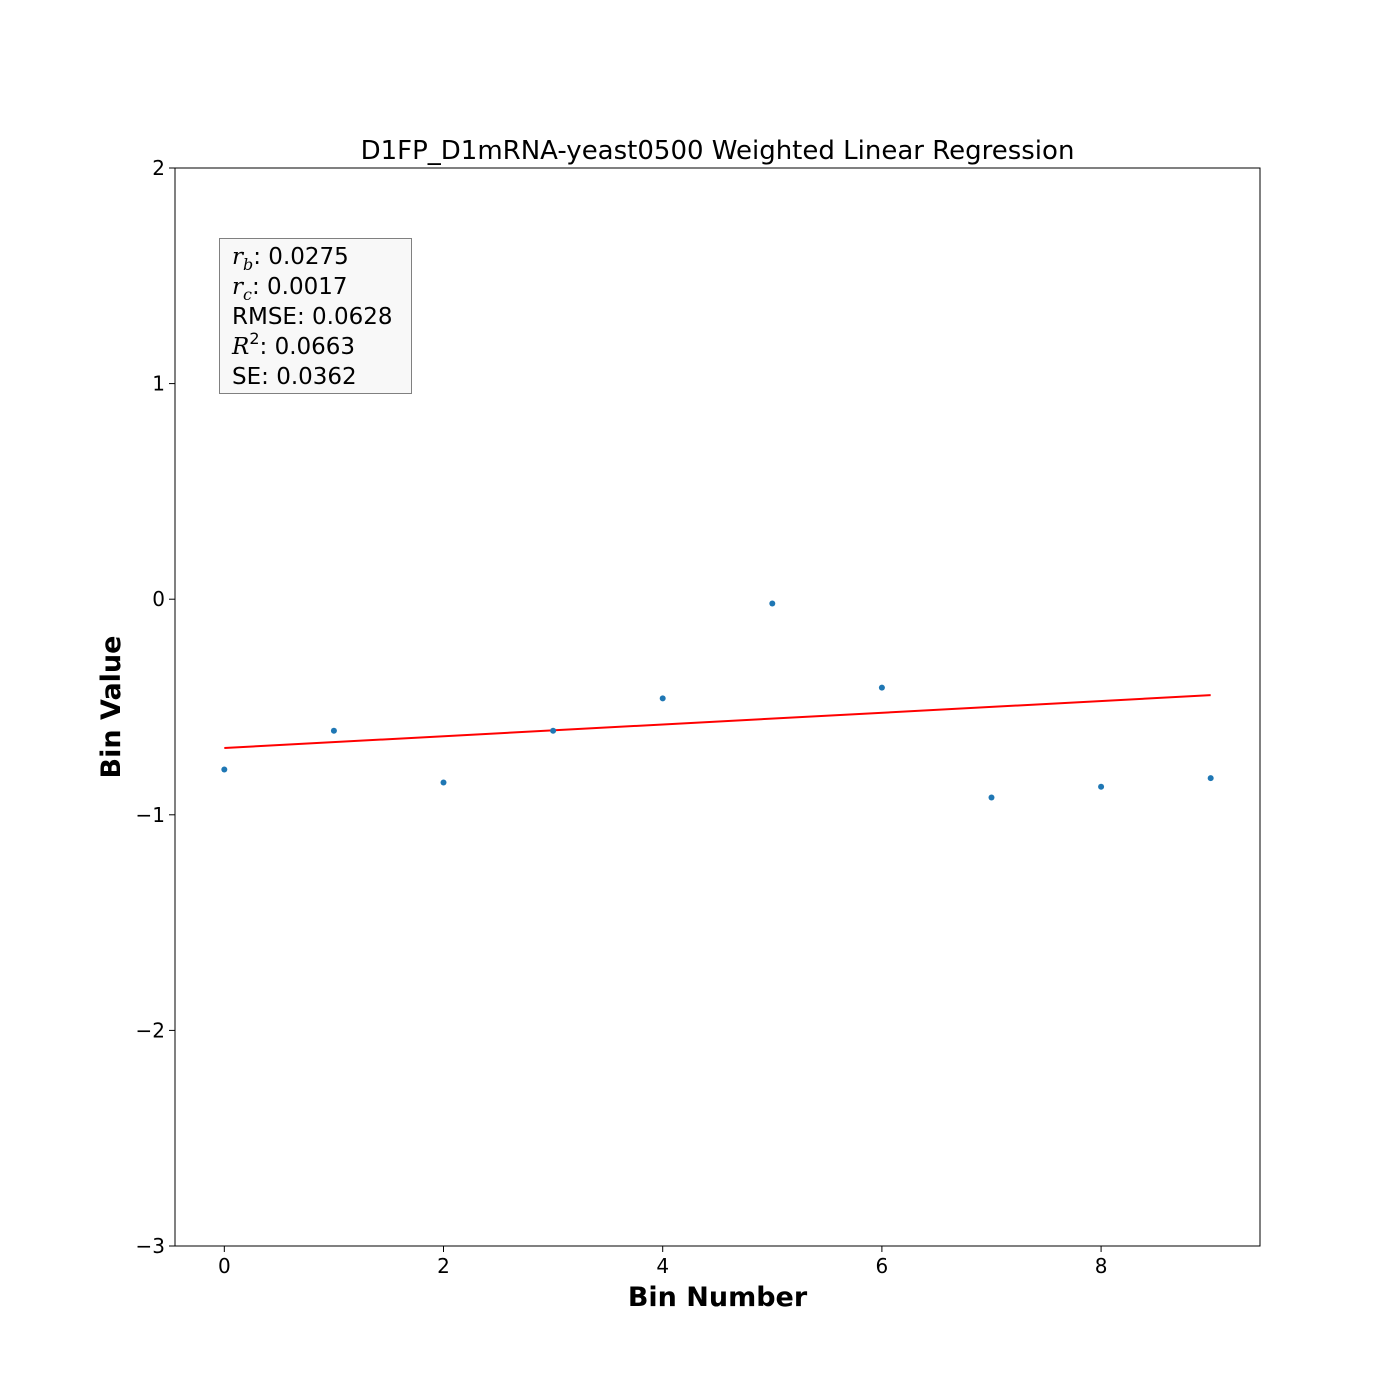 The width and height of the screenshot is (1400, 1400). Describe the element at coordinates (718, 1297) in the screenshot. I see `x-axis-label: Bin Number` at that location.